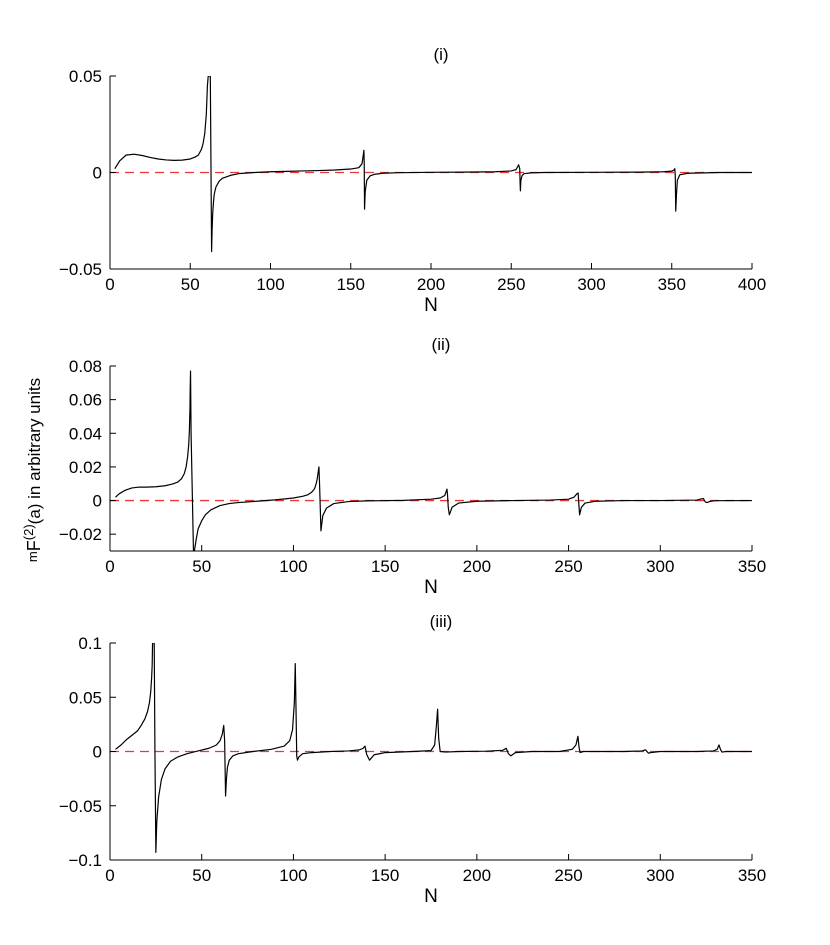 This screenshot has height=945, width=830. I want to click on y-tick-label: −0.1, so click(85, 860).